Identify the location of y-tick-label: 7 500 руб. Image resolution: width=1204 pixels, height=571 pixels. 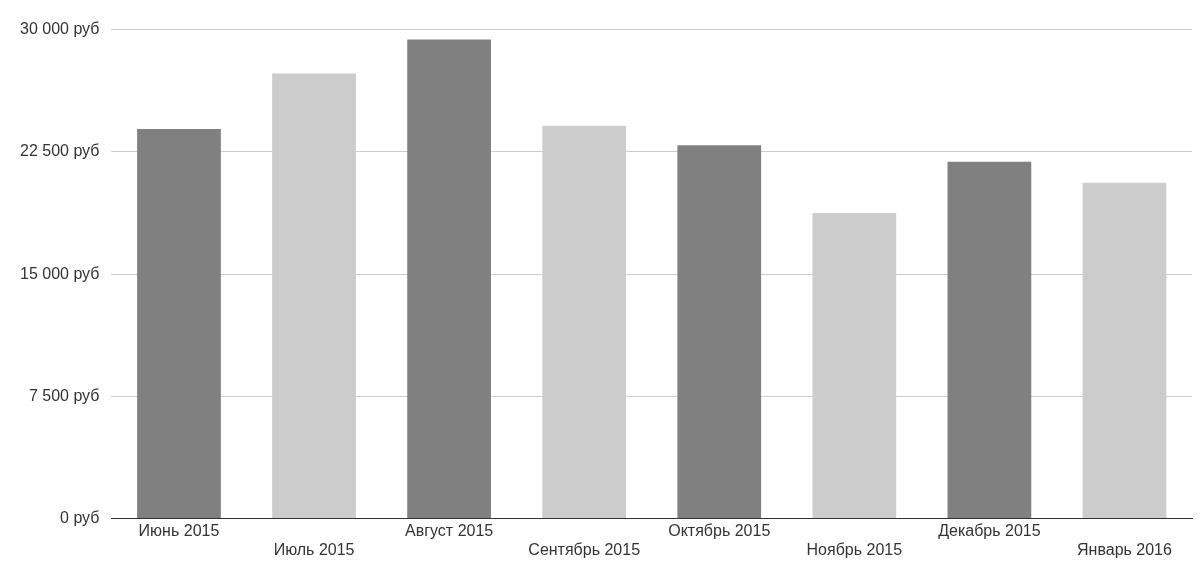
(64, 395).